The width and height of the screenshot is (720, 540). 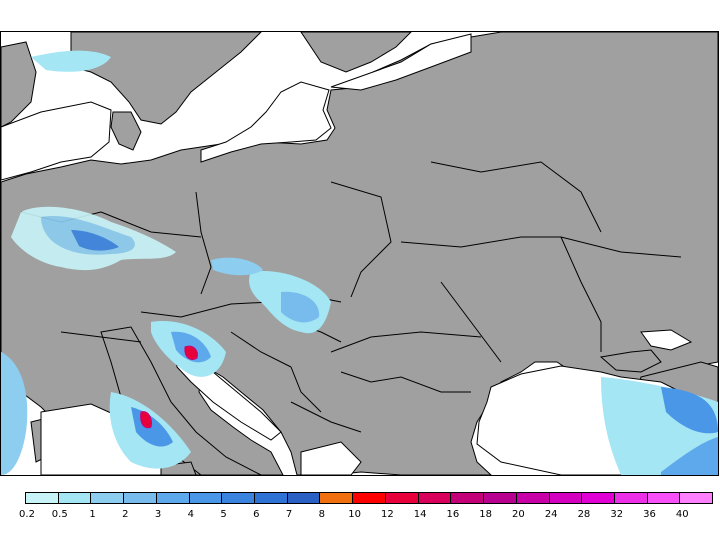 I want to click on colorbar-label: 1, so click(x=92, y=514).